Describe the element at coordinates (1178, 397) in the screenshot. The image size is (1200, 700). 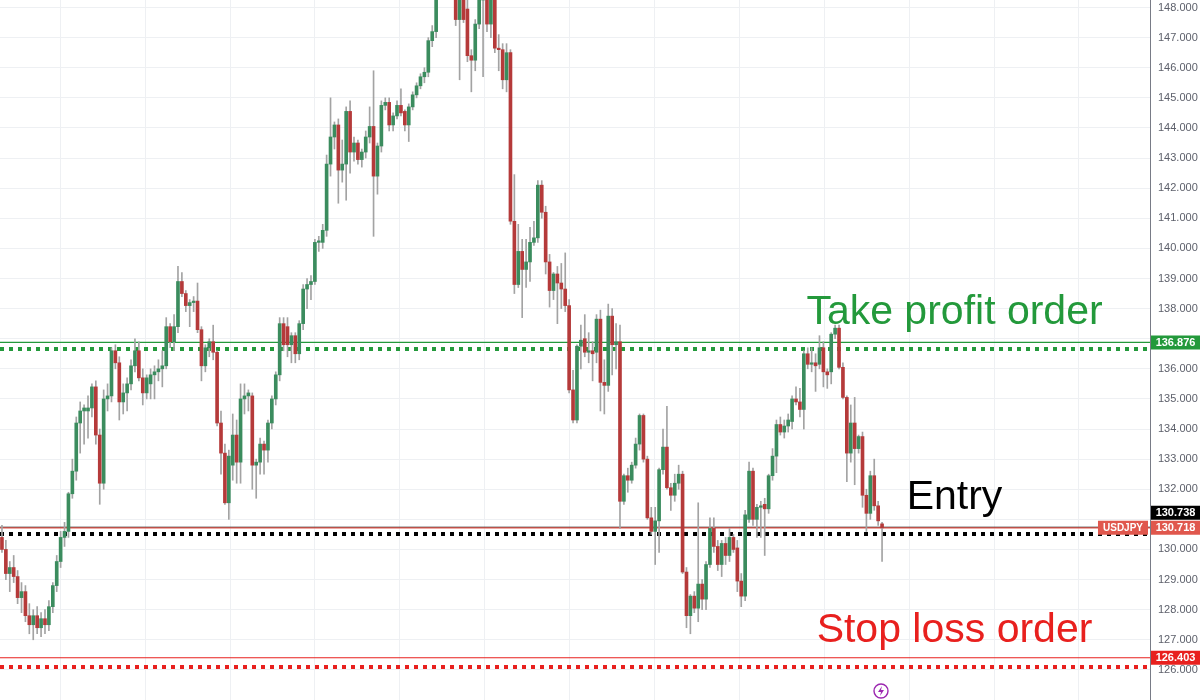
I see `y-tick-label: 135.000` at that location.